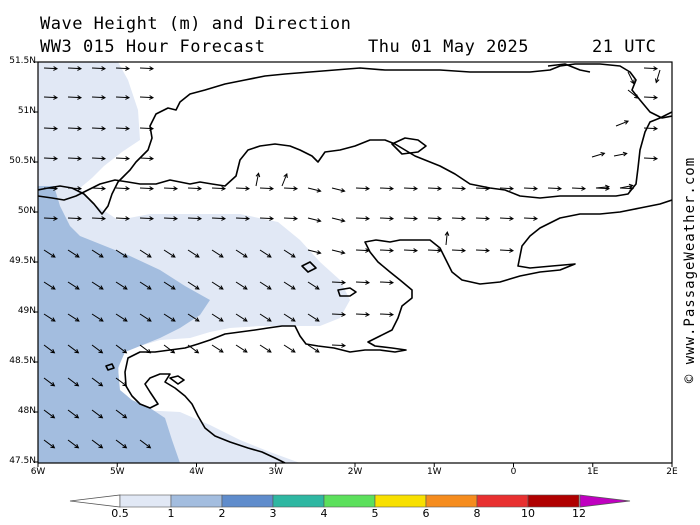  Describe the element at coordinates (26, 411) in the screenshot. I see `lat-label: 48N` at that location.